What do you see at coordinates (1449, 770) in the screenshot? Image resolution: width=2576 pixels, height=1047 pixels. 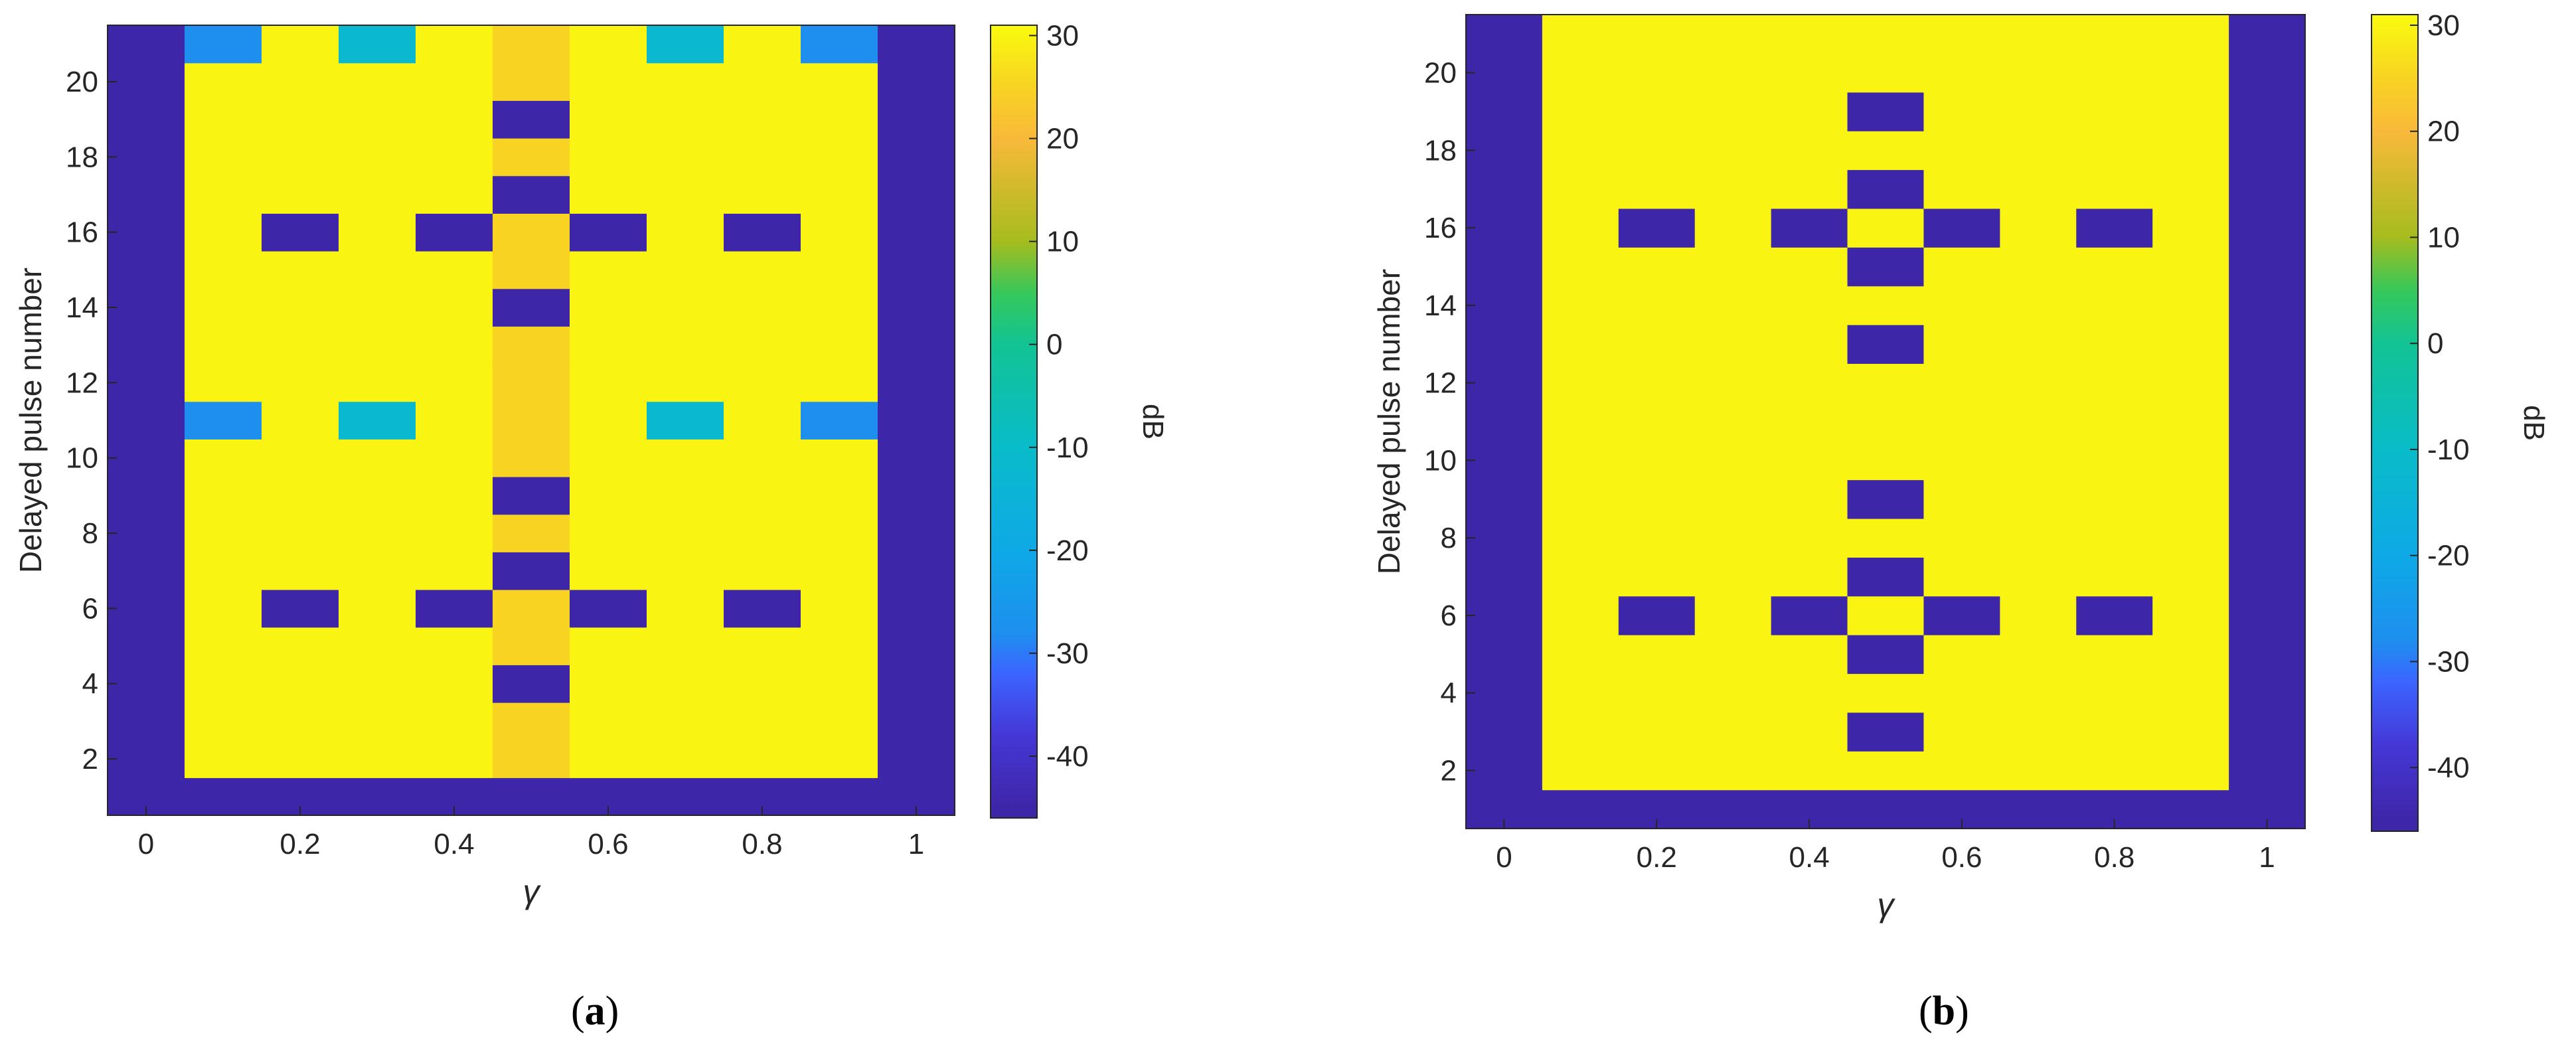 I see `y-tick-label: 2` at bounding box center [1449, 770].